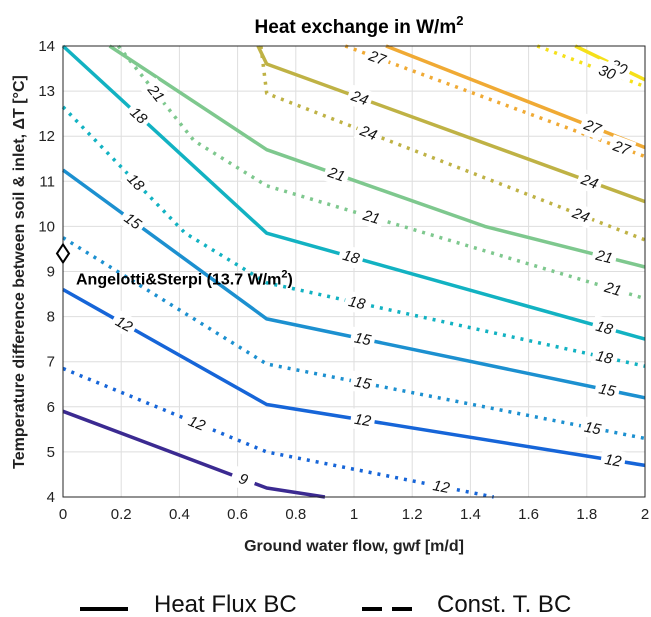 The image size is (651, 617). What do you see at coordinates (412, 514) in the screenshot?
I see `x-tick-label: 1.2` at bounding box center [412, 514].